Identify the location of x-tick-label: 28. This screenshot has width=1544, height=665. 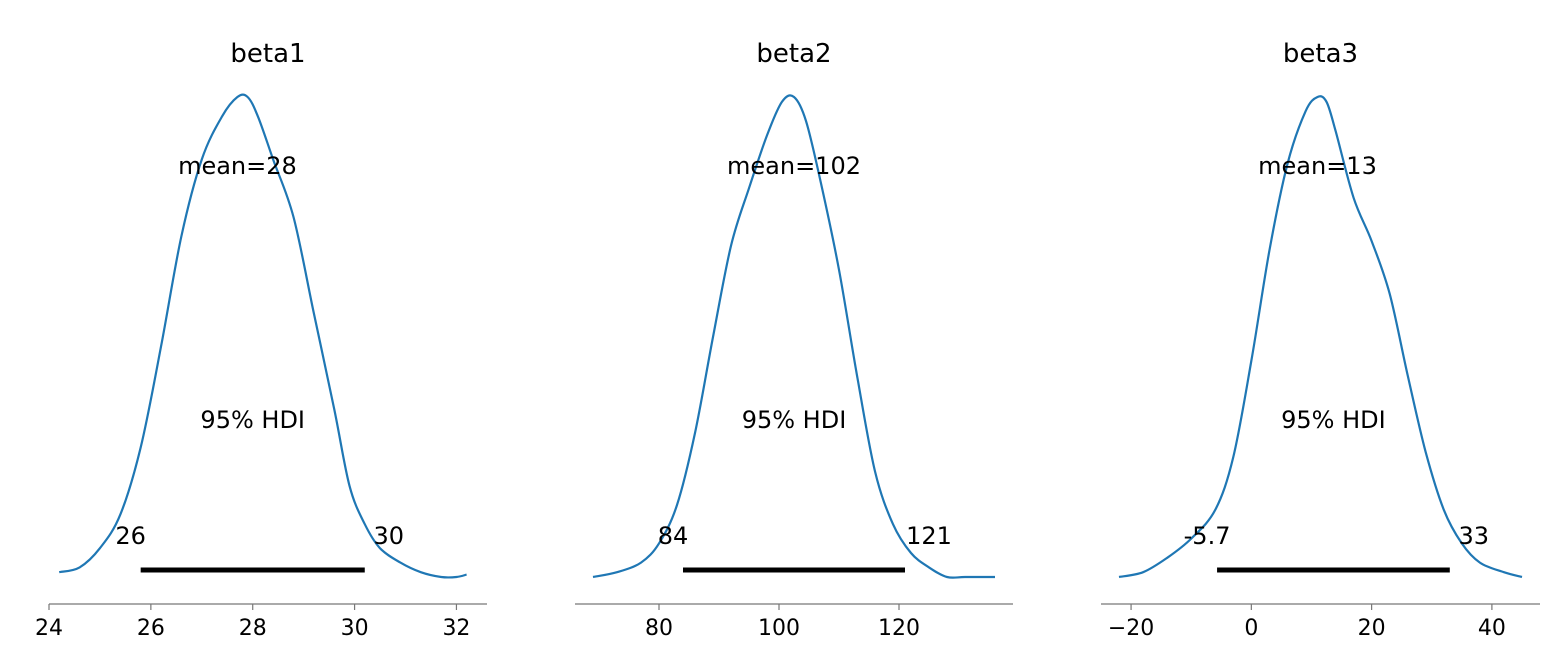
(253, 628).